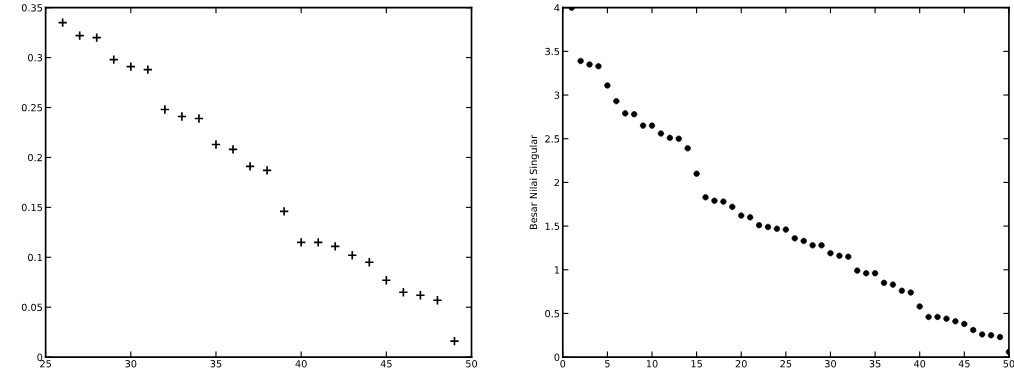 The width and height of the screenshot is (1014, 384). What do you see at coordinates (31, 207) in the screenshot?
I see `y-tick-label: 0.15` at bounding box center [31, 207].